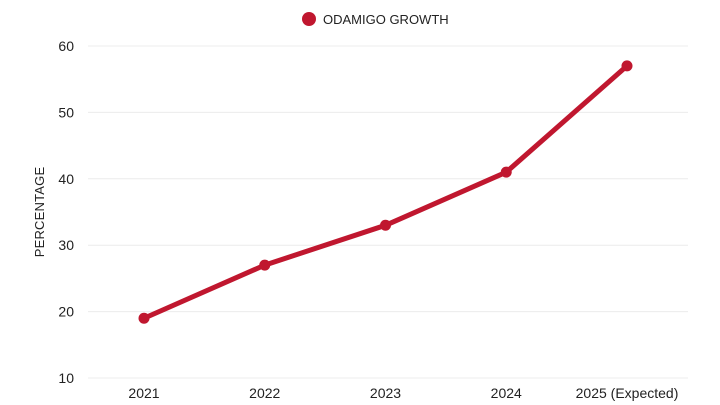  I want to click on legend-marker, so click(309, 19).